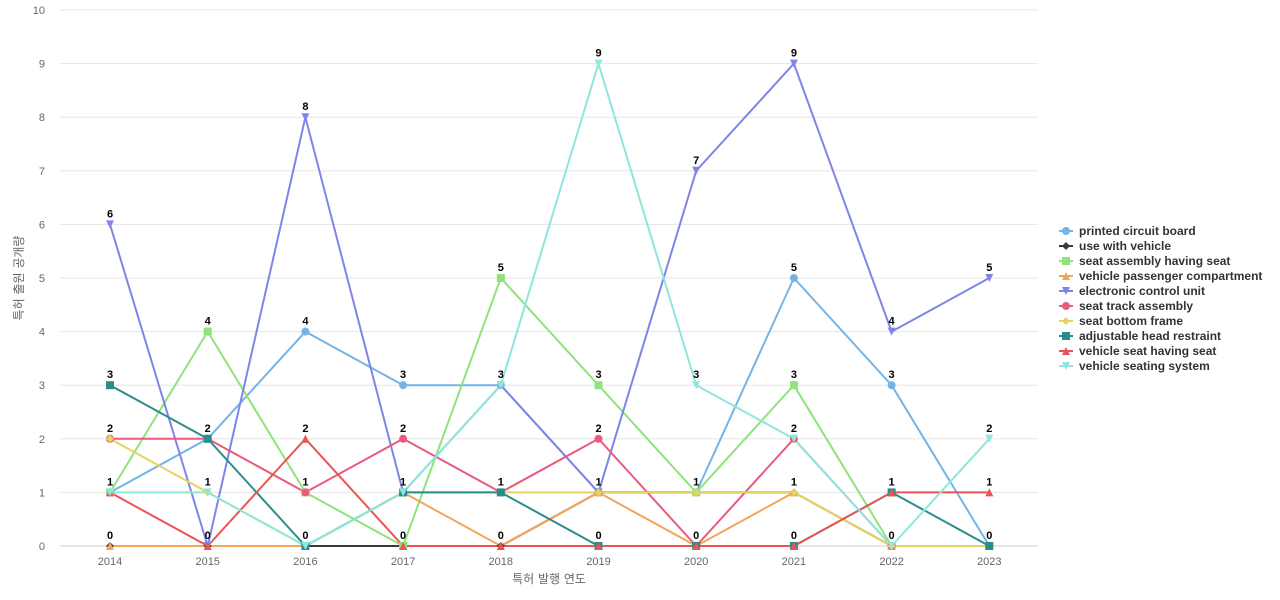 The image size is (1280, 600). What do you see at coordinates (1132, 291) in the screenshot?
I see `legend-item: electronic control unit` at bounding box center [1132, 291].